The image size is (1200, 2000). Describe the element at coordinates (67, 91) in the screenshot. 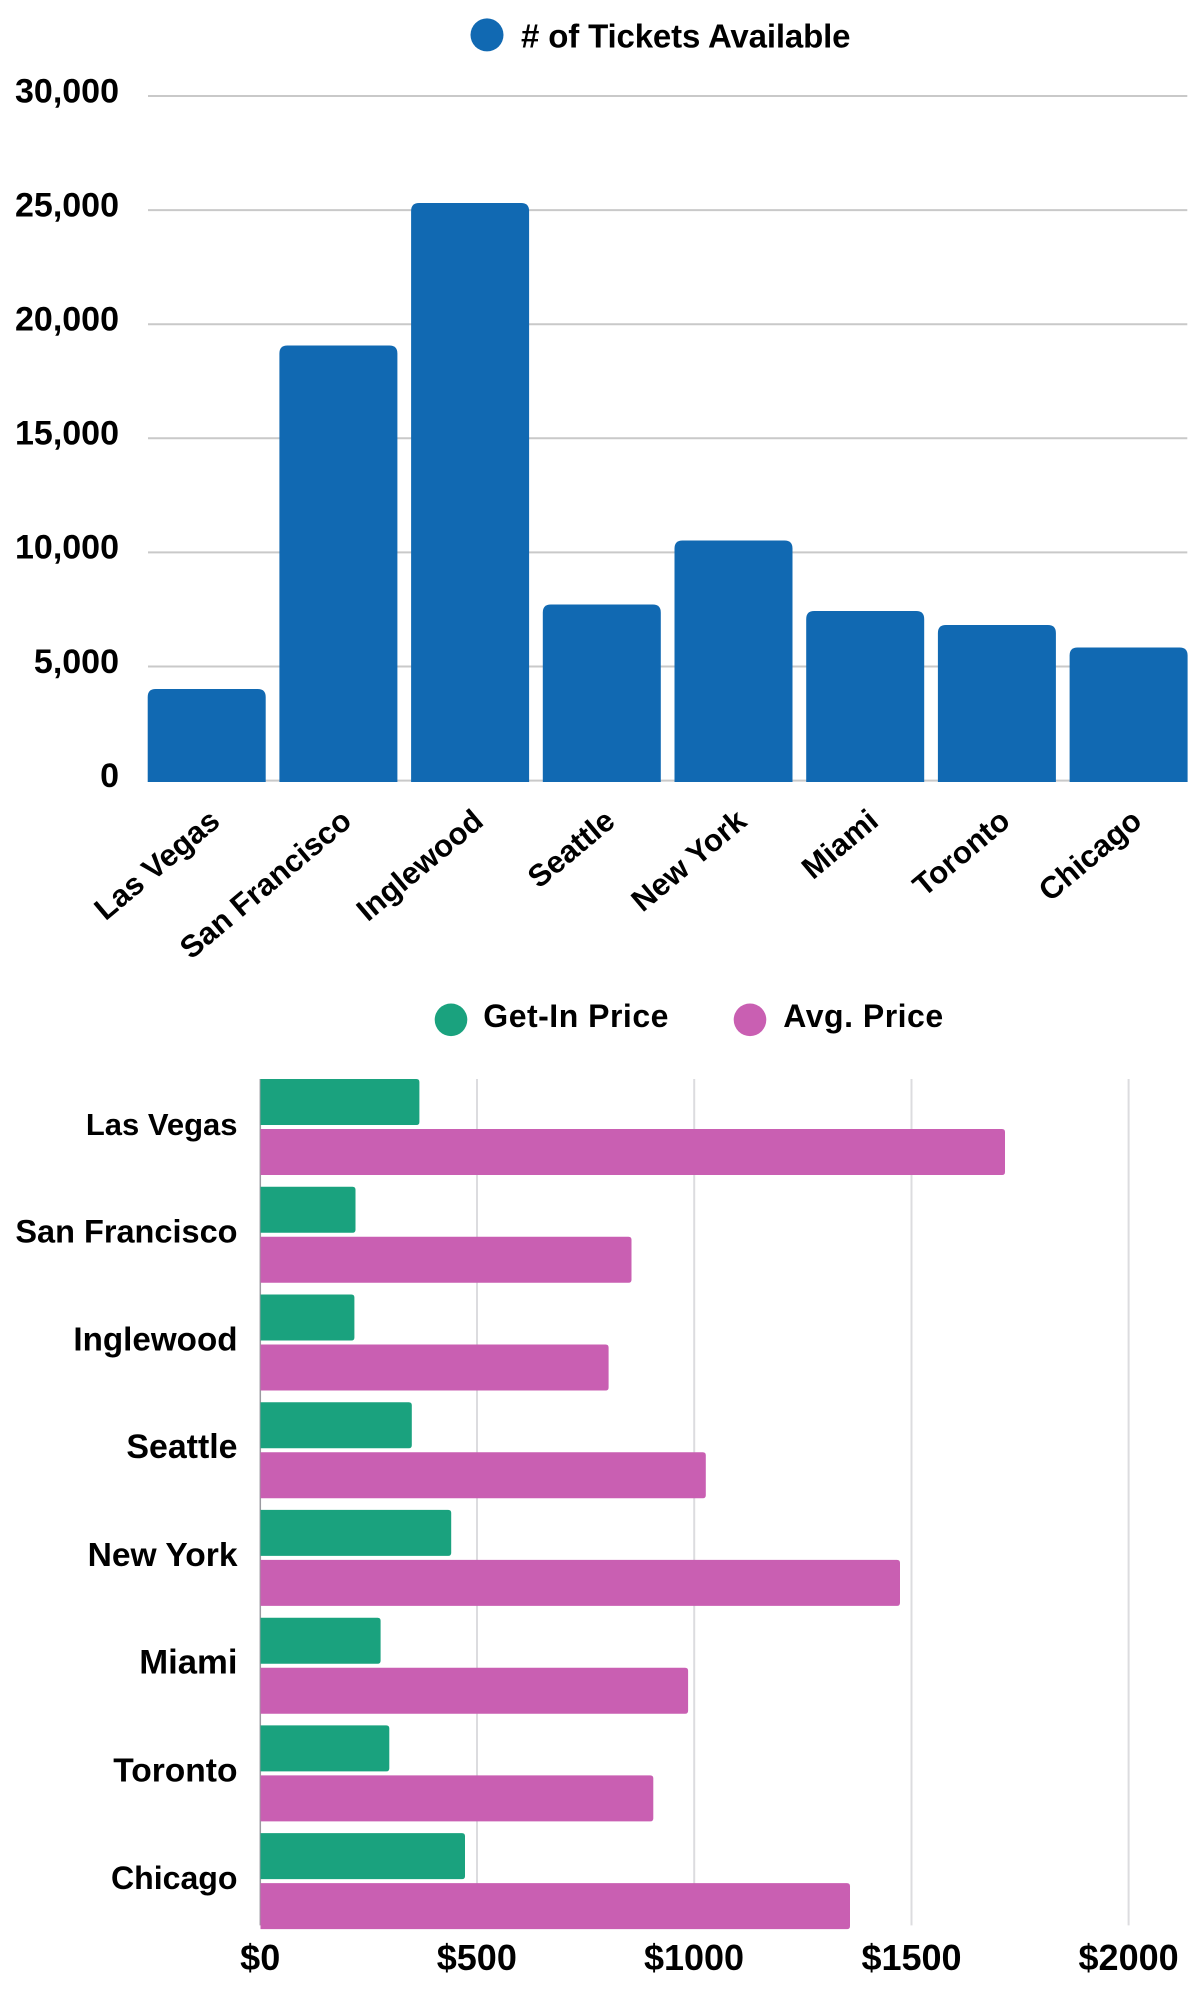

I see `svg-text: 30,000` at that location.